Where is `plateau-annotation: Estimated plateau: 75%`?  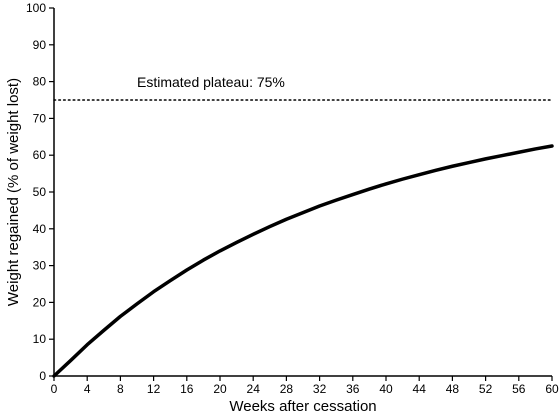 plateau-annotation: Estimated plateau: 75% is located at coordinates (211, 82).